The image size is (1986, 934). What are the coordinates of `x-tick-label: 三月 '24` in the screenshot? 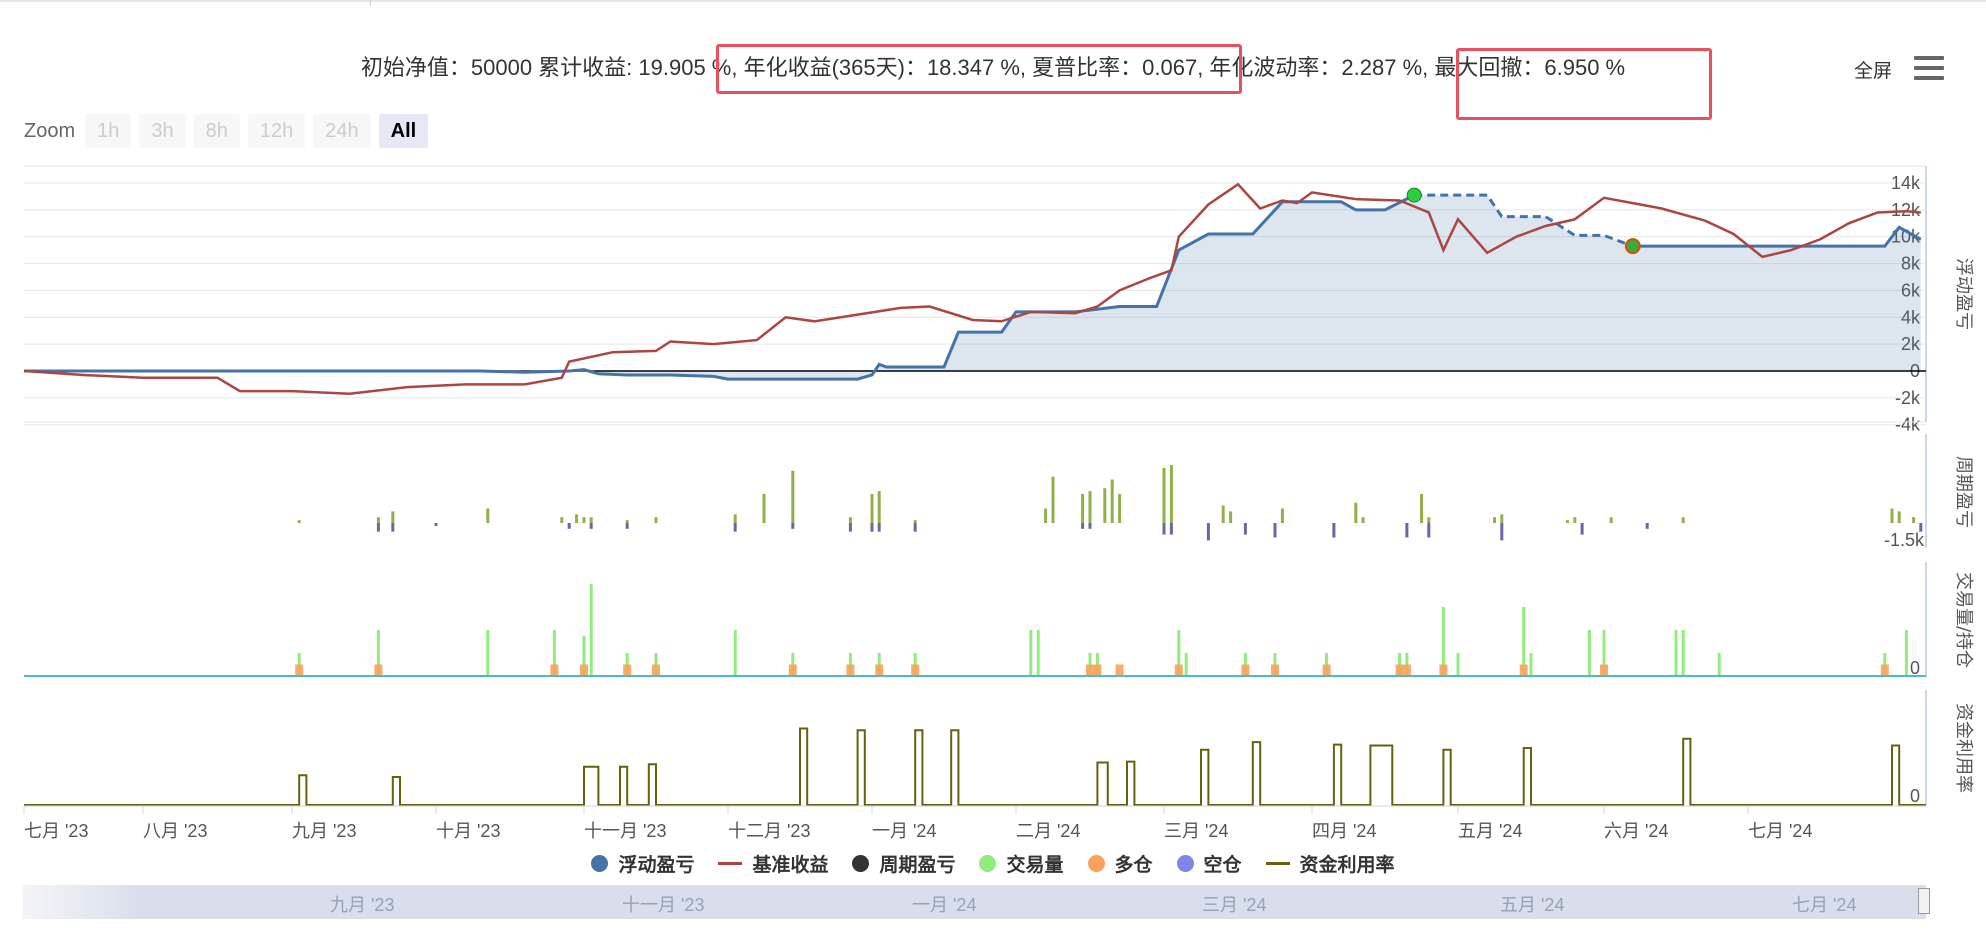 It's located at (1196, 831).